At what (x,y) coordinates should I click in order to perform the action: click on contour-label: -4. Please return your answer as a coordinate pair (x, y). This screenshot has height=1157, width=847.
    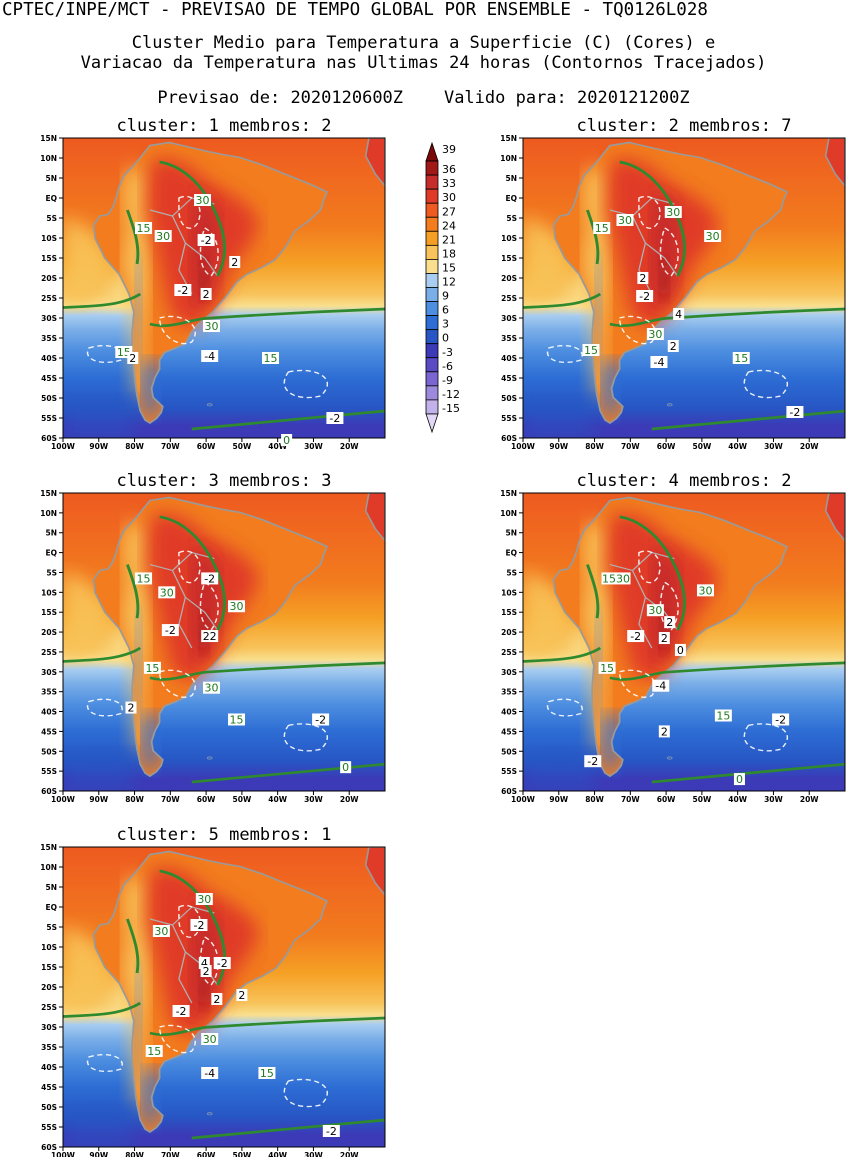
    Looking at the image, I should click on (661, 686).